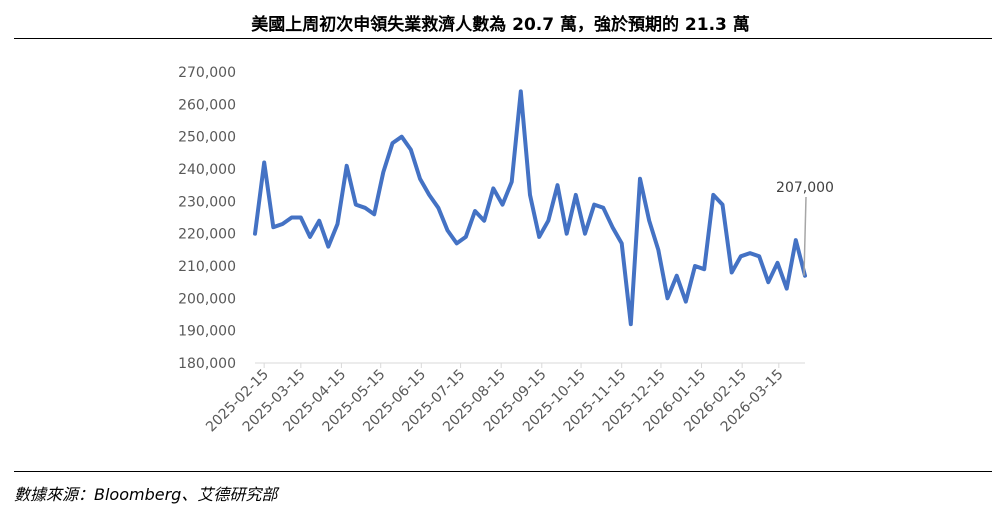 This screenshot has height=507, width=1001. Describe the element at coordinates (207, 170) in the screenshot. I see `y-tick-label: 240,000` at that location.